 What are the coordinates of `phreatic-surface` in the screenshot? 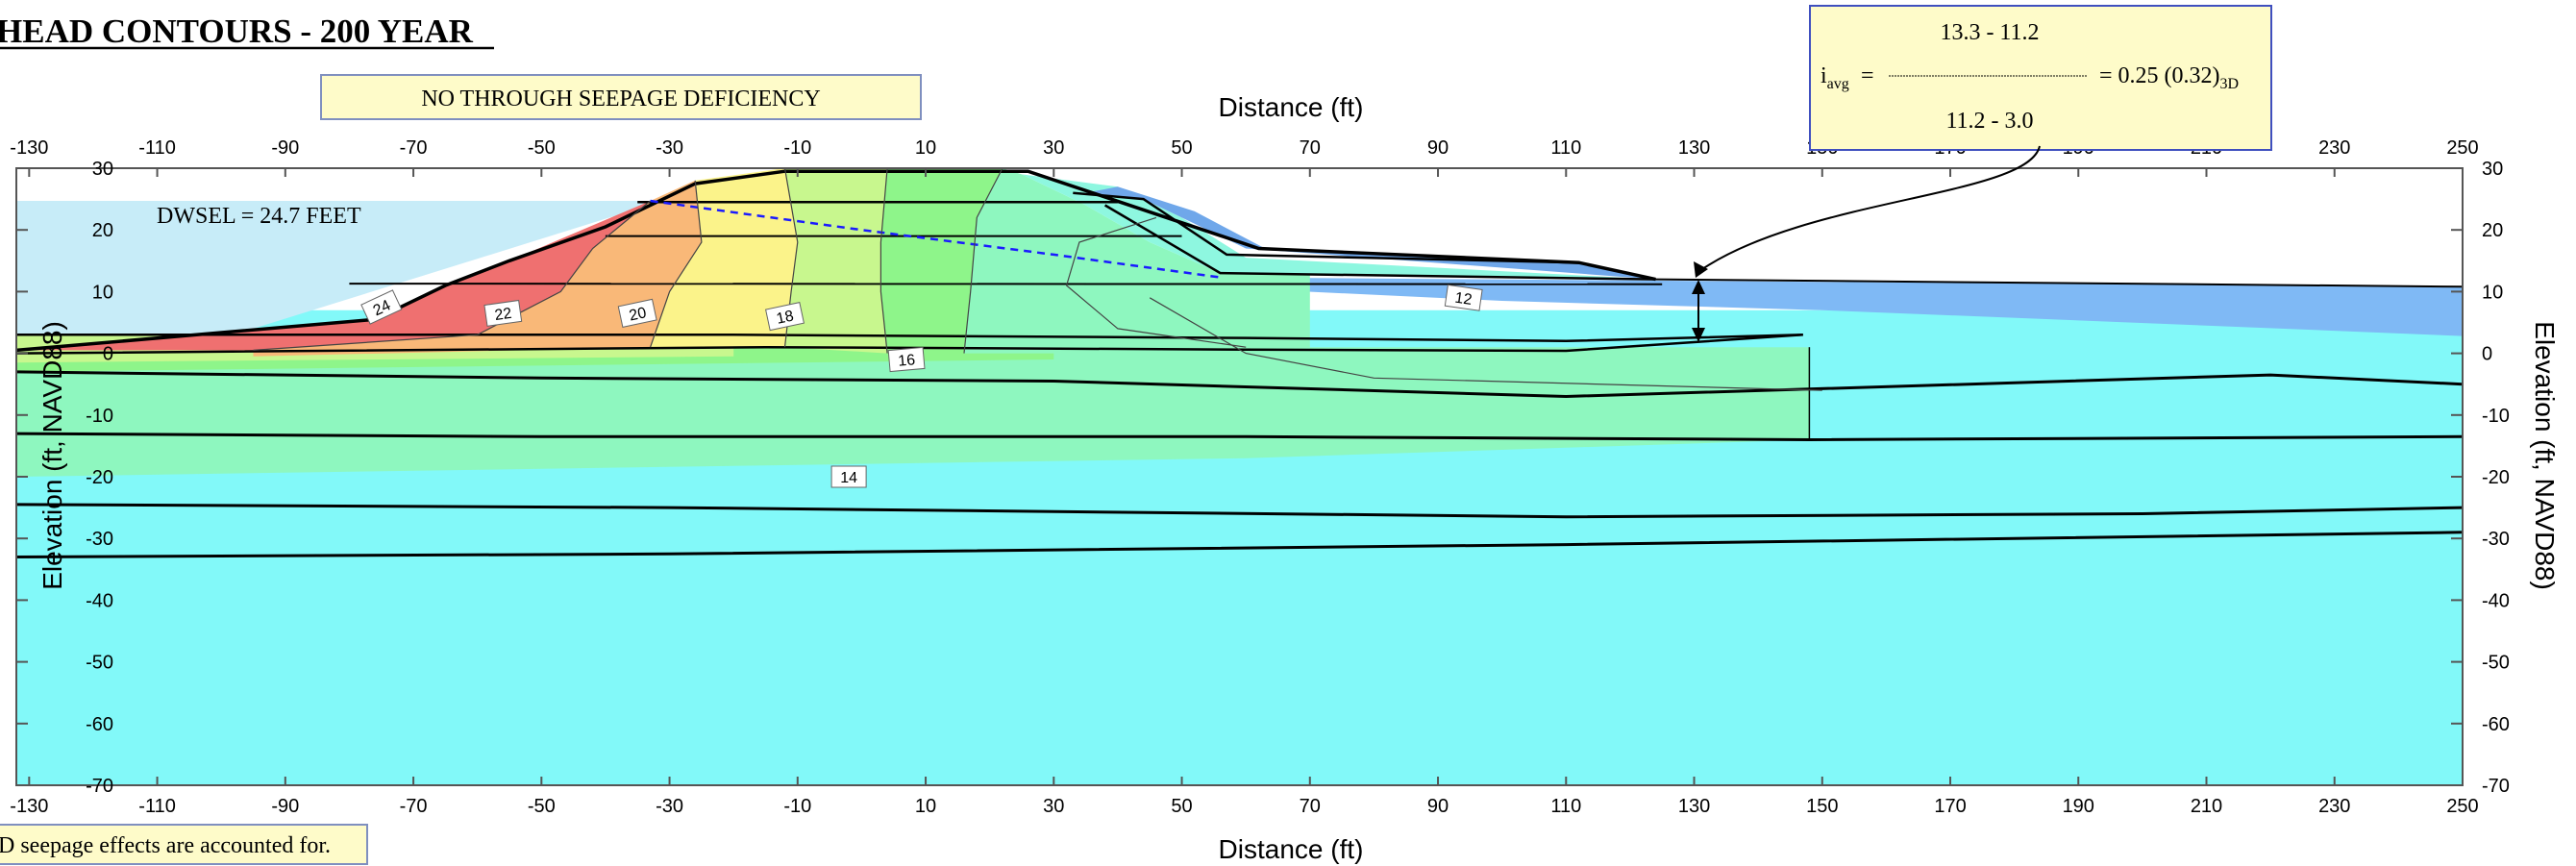 It's located at (935, 239).